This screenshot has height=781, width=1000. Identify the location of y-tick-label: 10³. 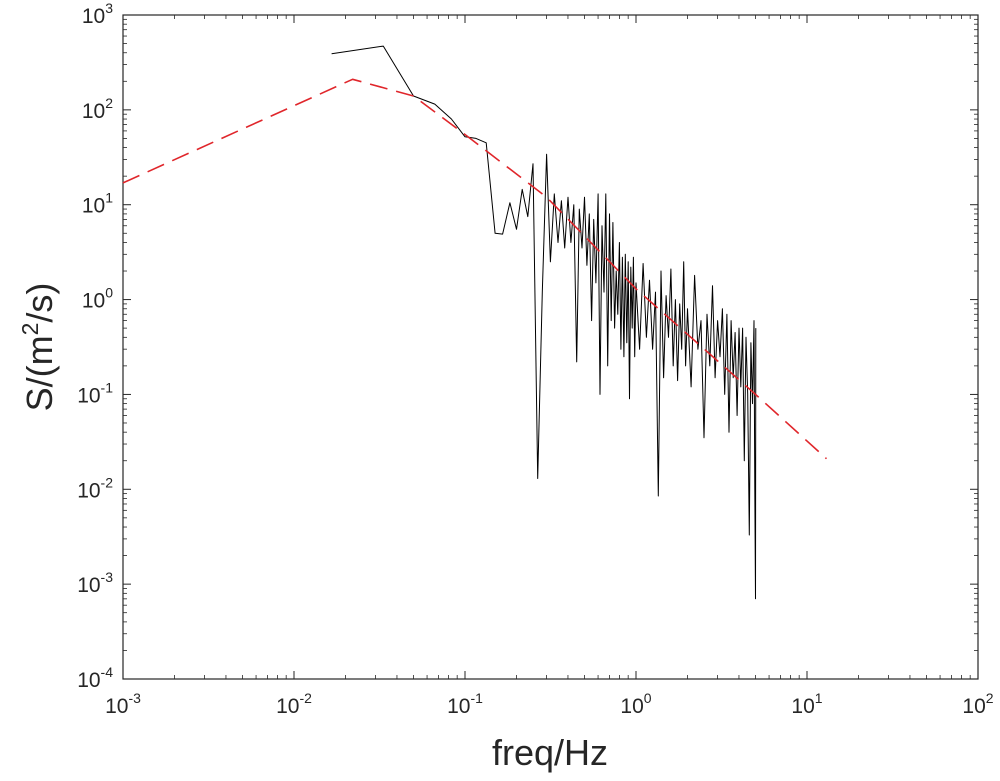
(97, 14).